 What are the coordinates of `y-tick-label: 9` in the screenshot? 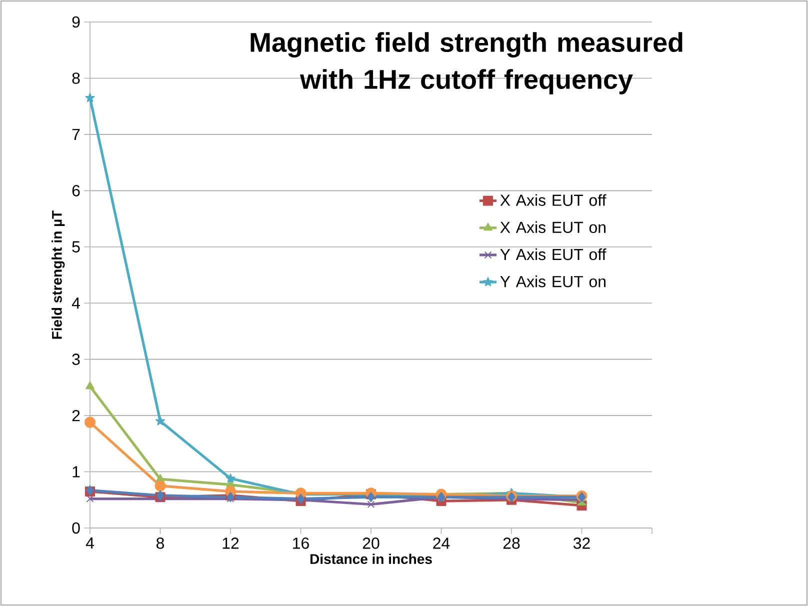 It's located at (76, 22).